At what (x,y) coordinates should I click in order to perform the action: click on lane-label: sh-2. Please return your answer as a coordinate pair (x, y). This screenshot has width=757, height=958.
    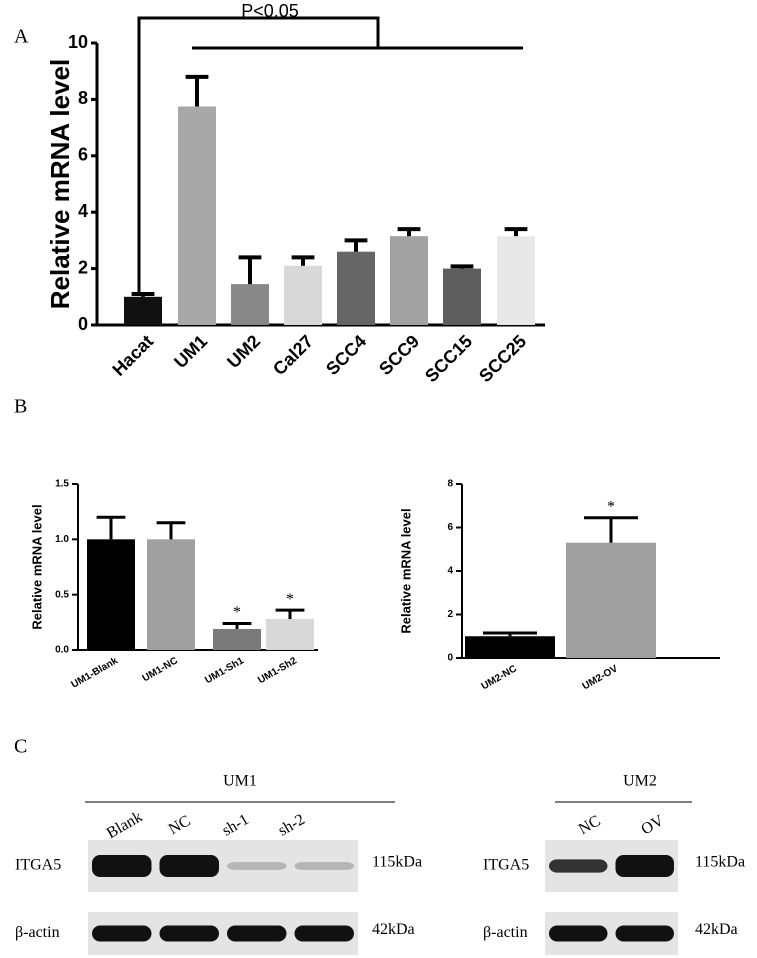
    Looking at the image, I should click on (291, 825).